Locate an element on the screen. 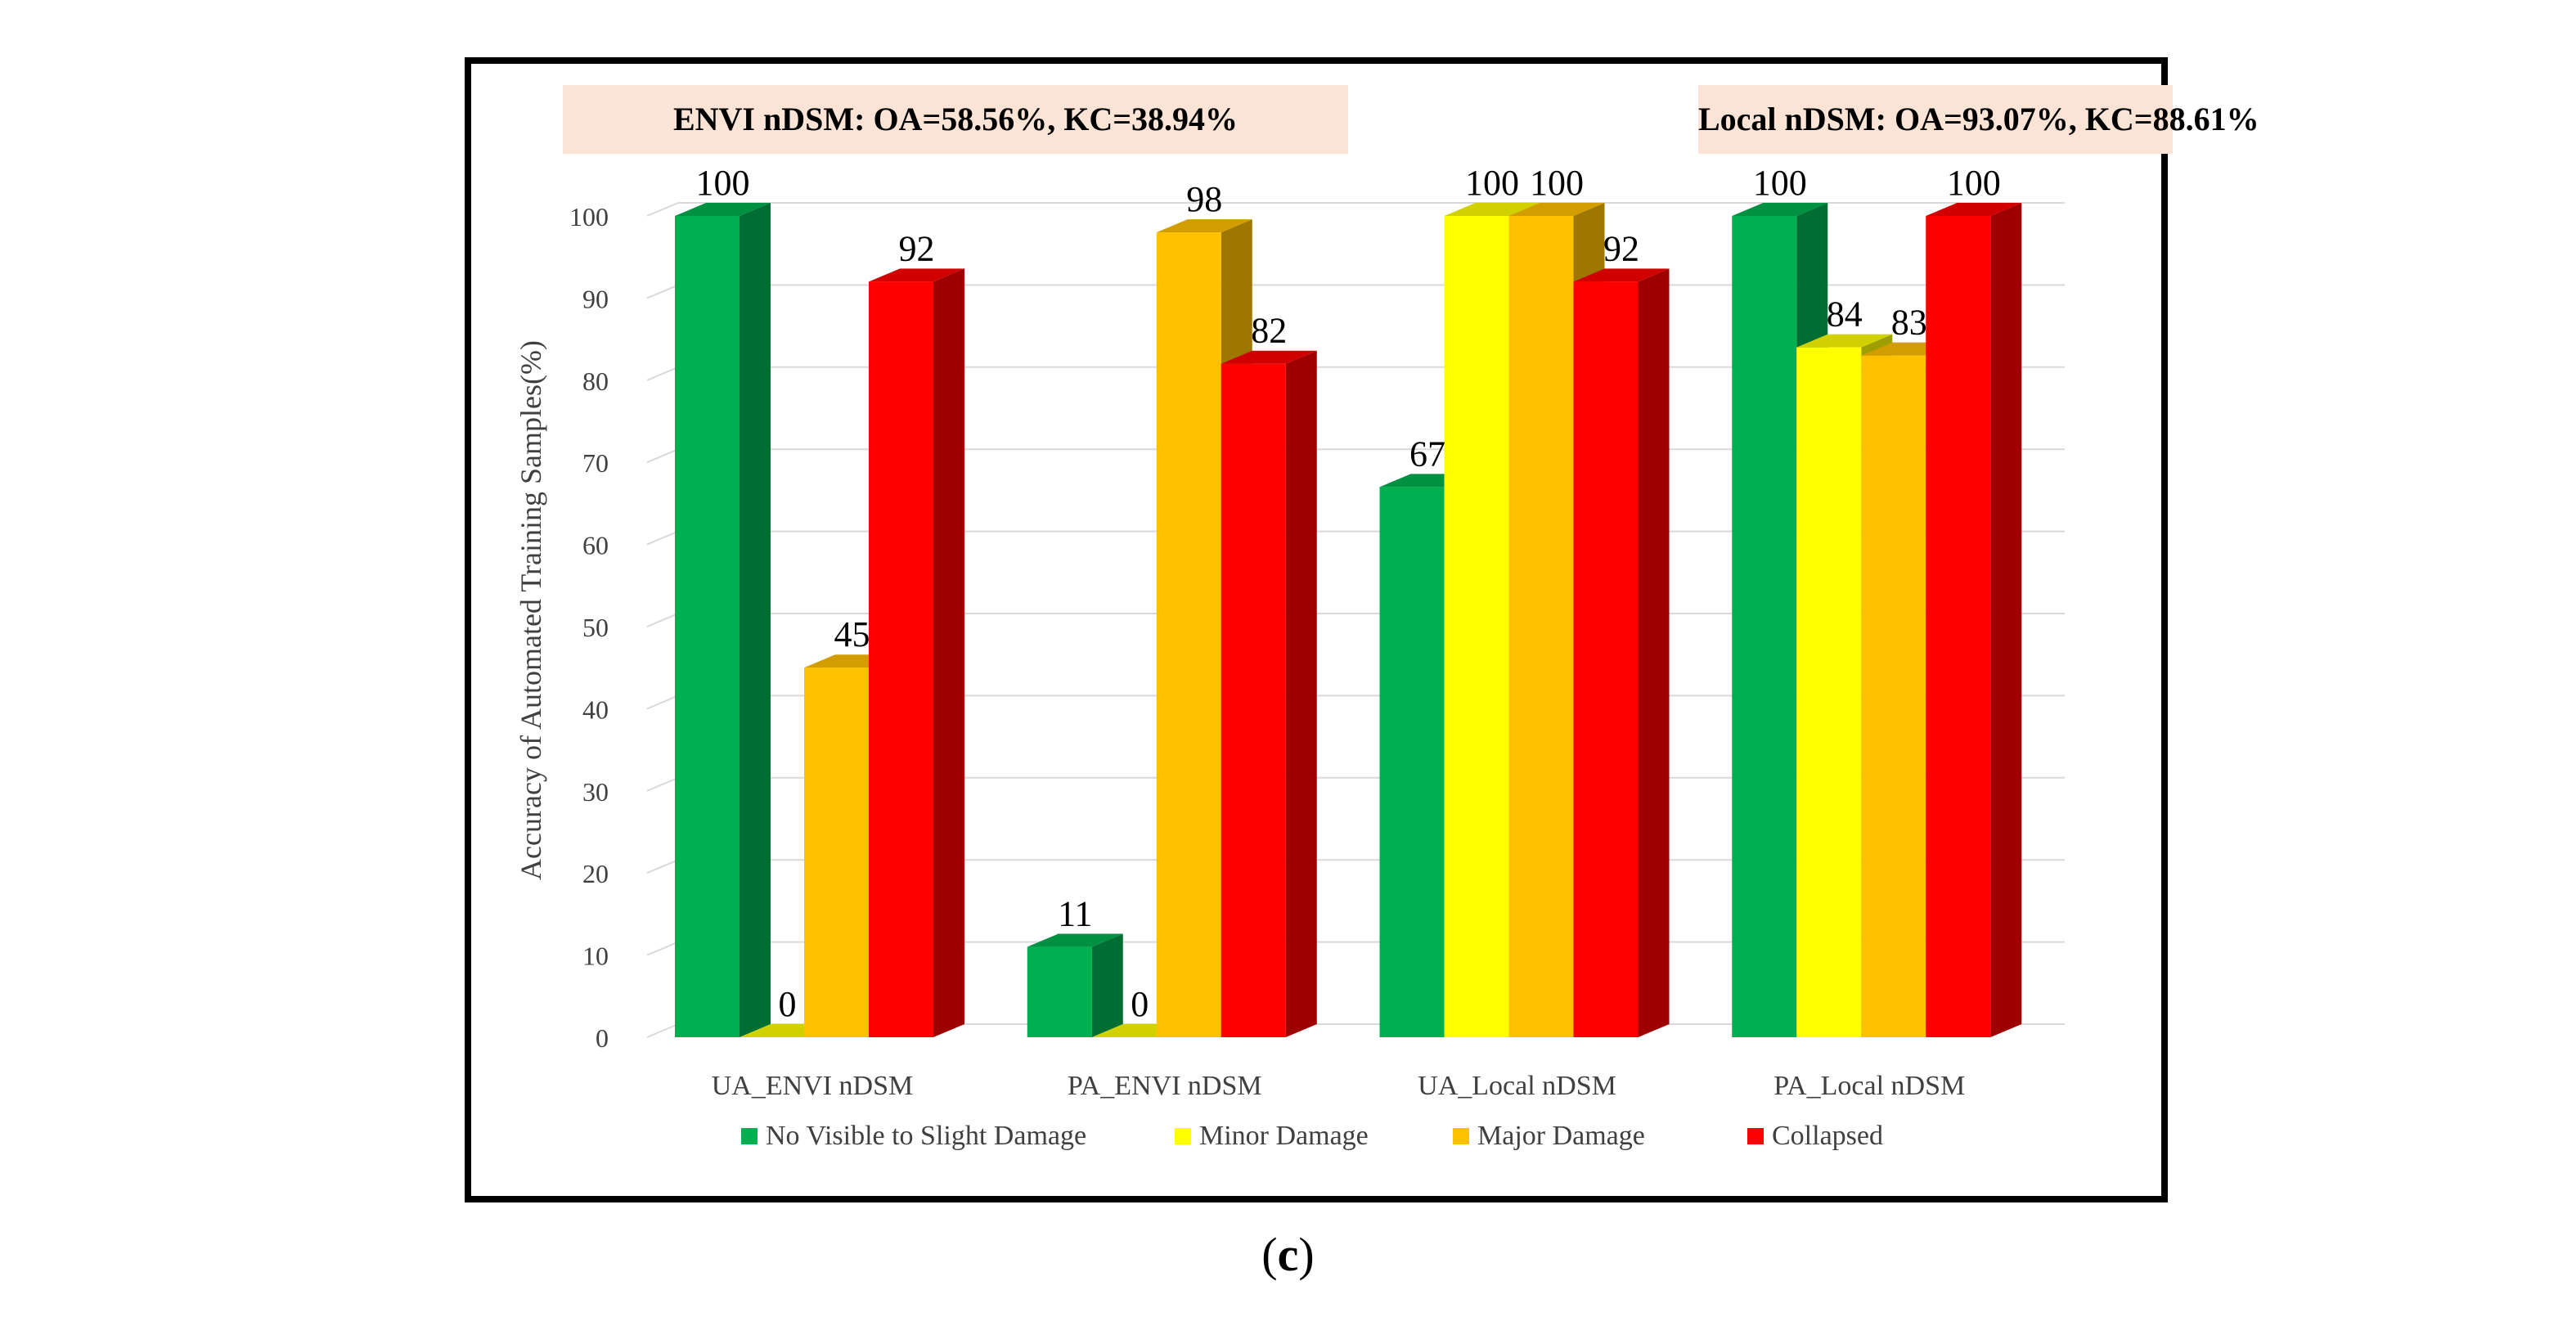  caption-letter: c is located at coordinates (1288, 1254).